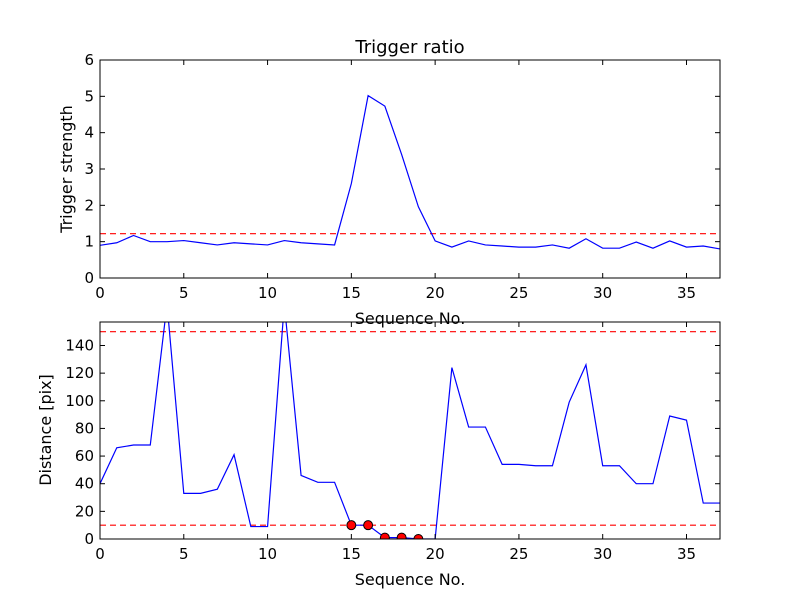 Image resolution: width=800 pixels, height=600 pixels. I want to click on bottom-xtick-label: 15, so click(351, 554).